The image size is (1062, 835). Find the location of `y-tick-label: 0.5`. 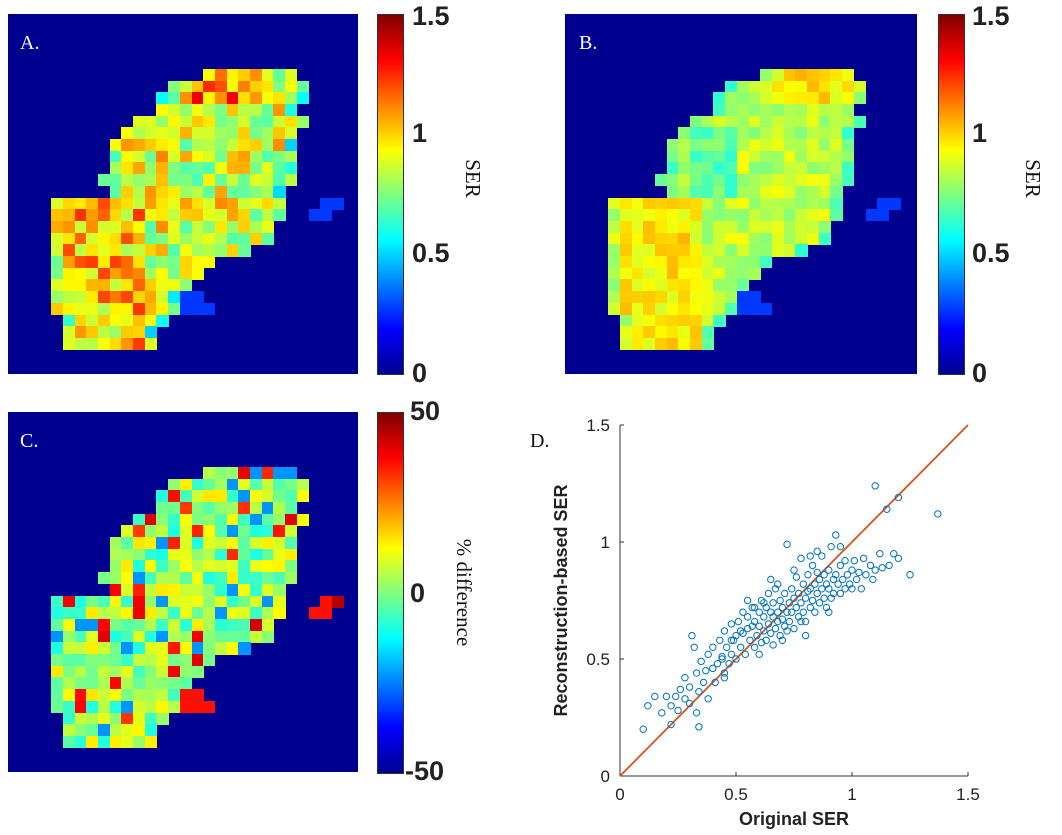

y-tick-label: 0.5 is located at coordinates (598, 659).